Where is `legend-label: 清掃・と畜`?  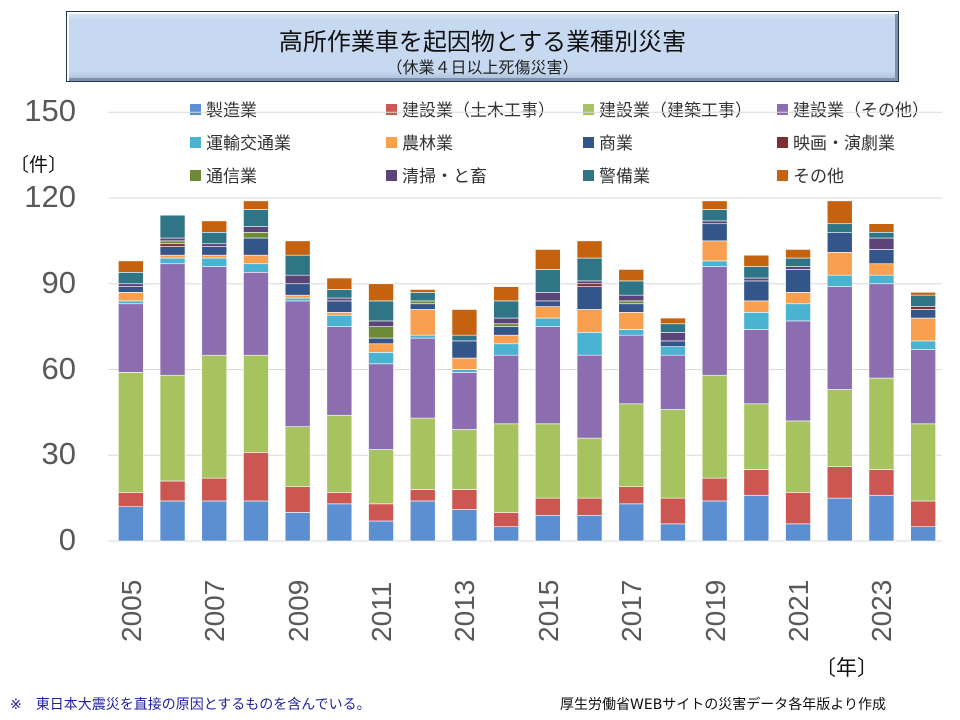 legend-label: 清掃・と畜 is located at coordinates (444, 177).